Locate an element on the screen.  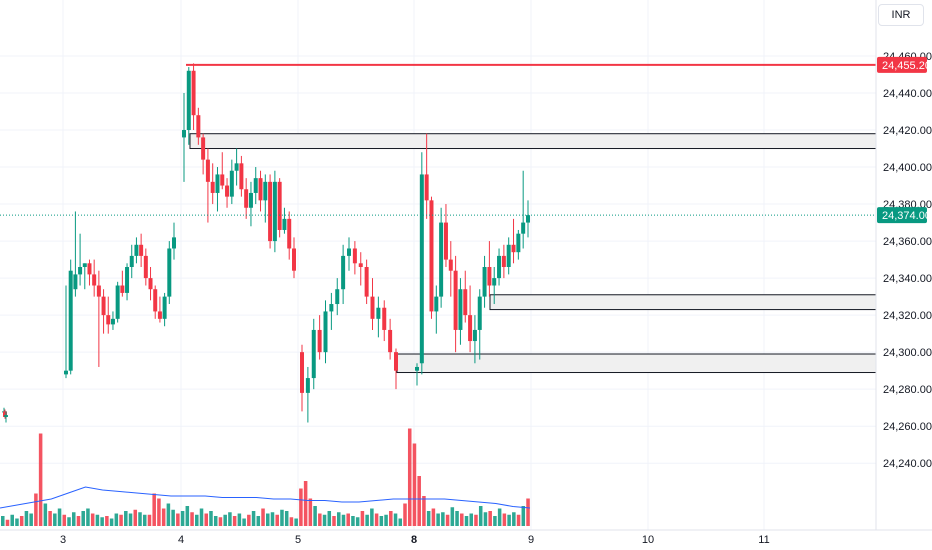
resistance-price-label: 24,455.20 is located at coordinates (906, 66).